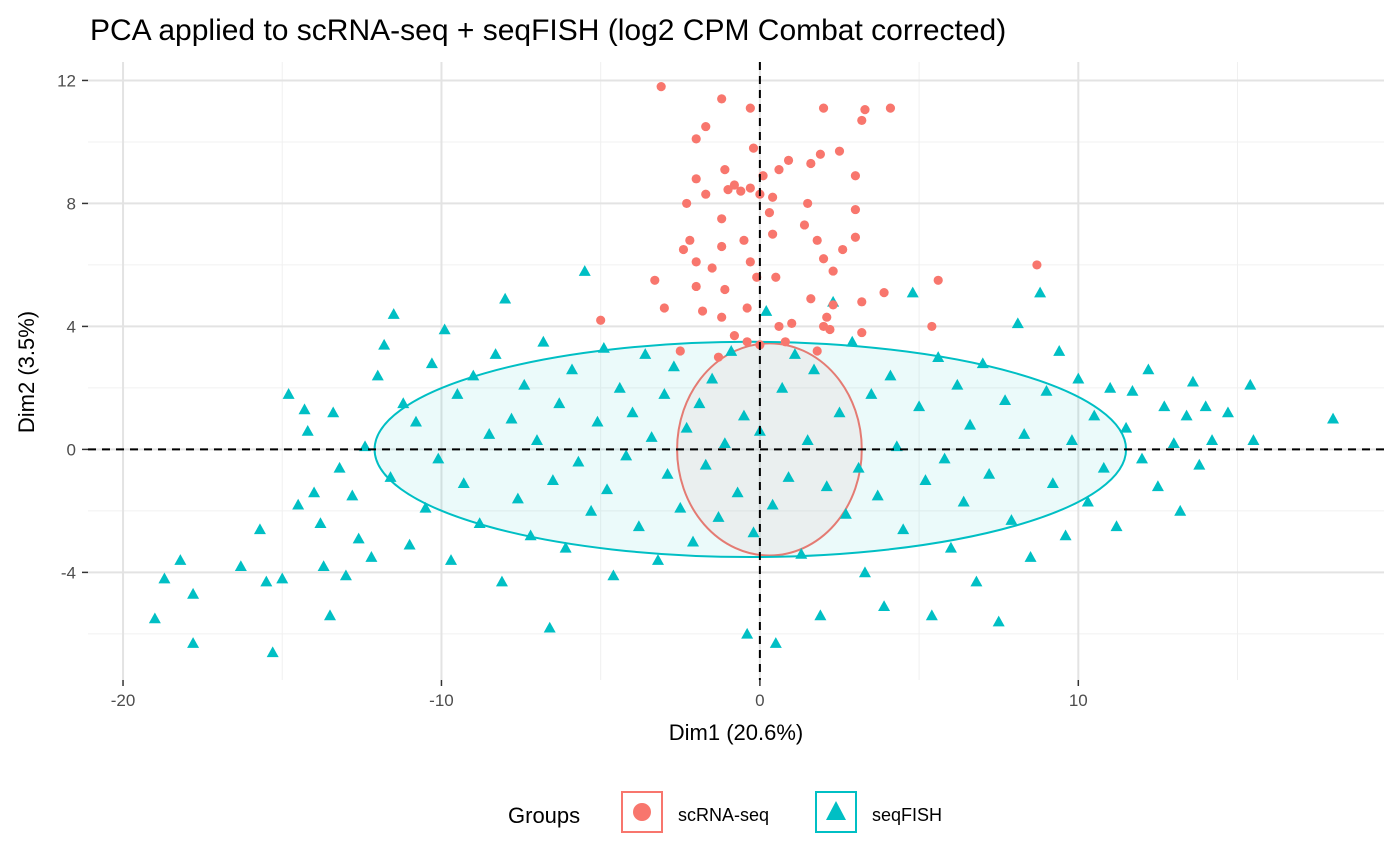 Image resolution: width=1400 pixels, height=865 pixels. What do you see at coordinates (26, 372) in the screenshot?
I see `y-axis-title: Dim2 (3.5%)` at bounding box center [26, 372].